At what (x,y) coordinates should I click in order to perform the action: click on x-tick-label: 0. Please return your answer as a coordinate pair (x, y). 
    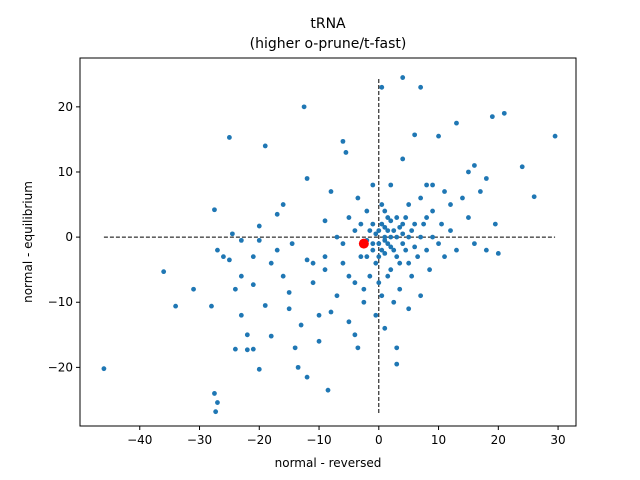
    Looking at the image, I should click on (379, 440).